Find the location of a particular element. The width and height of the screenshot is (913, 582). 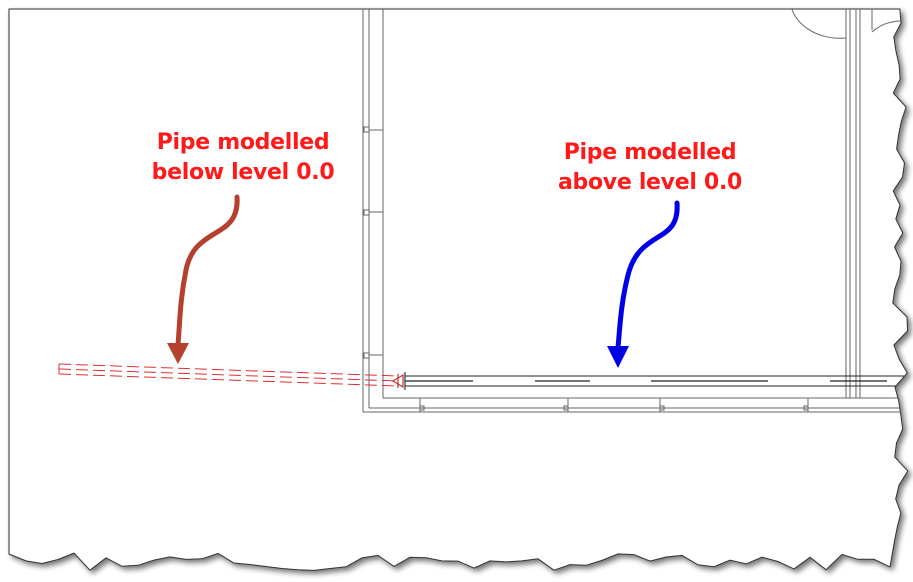

arrow-below is located at coordinates (203, 279).